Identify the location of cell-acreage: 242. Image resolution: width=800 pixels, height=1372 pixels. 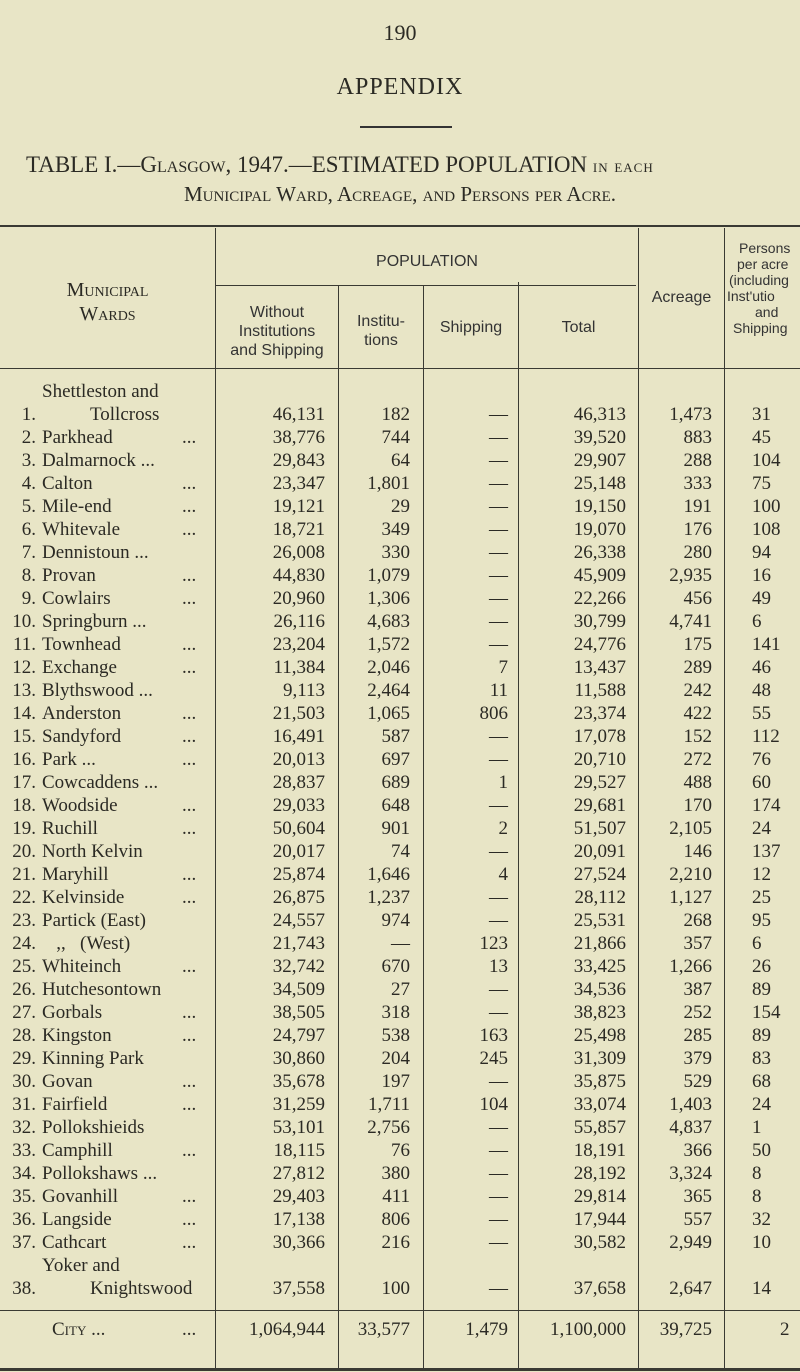
(698, 690).